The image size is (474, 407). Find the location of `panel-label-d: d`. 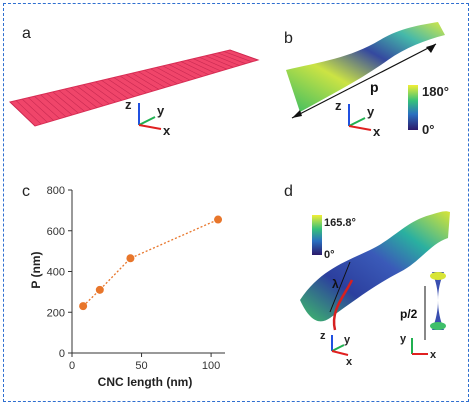

panel-label-d: d is located at coordinates (288, 191).